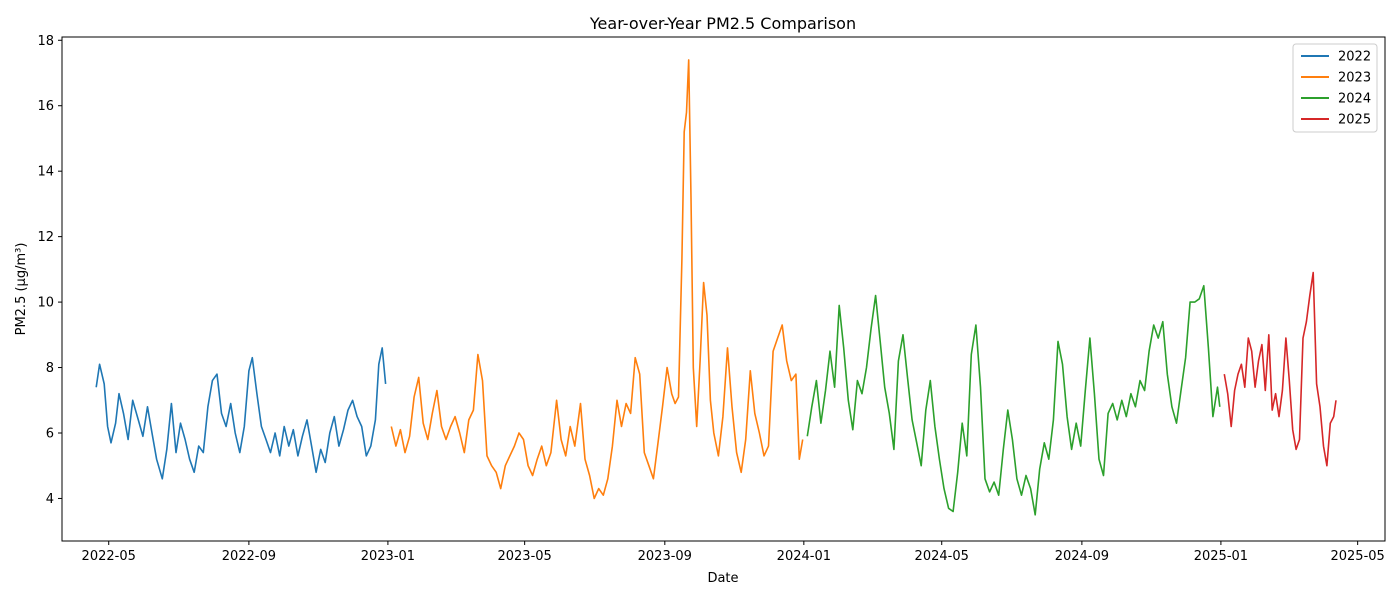 The width and height of the screenshot is (1400, 600). I want to click on y-tick-label: 14, so click(45, 172).